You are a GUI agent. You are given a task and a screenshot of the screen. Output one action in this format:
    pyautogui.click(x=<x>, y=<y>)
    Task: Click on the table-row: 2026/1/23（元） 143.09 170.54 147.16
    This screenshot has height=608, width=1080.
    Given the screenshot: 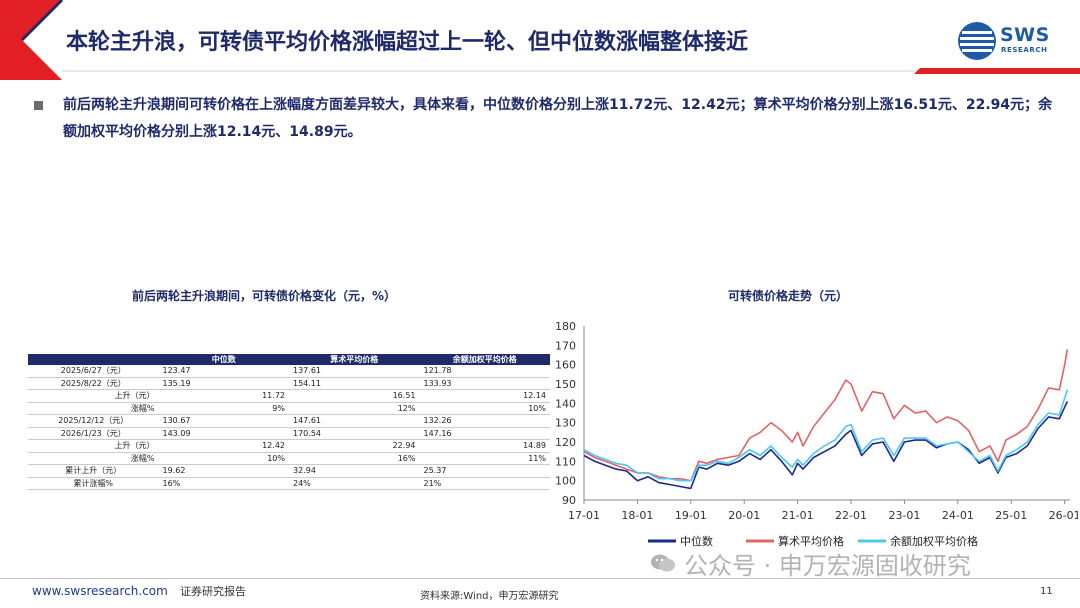 What is the action you would take?
    pyautogui.click(x=289, y=433)
    